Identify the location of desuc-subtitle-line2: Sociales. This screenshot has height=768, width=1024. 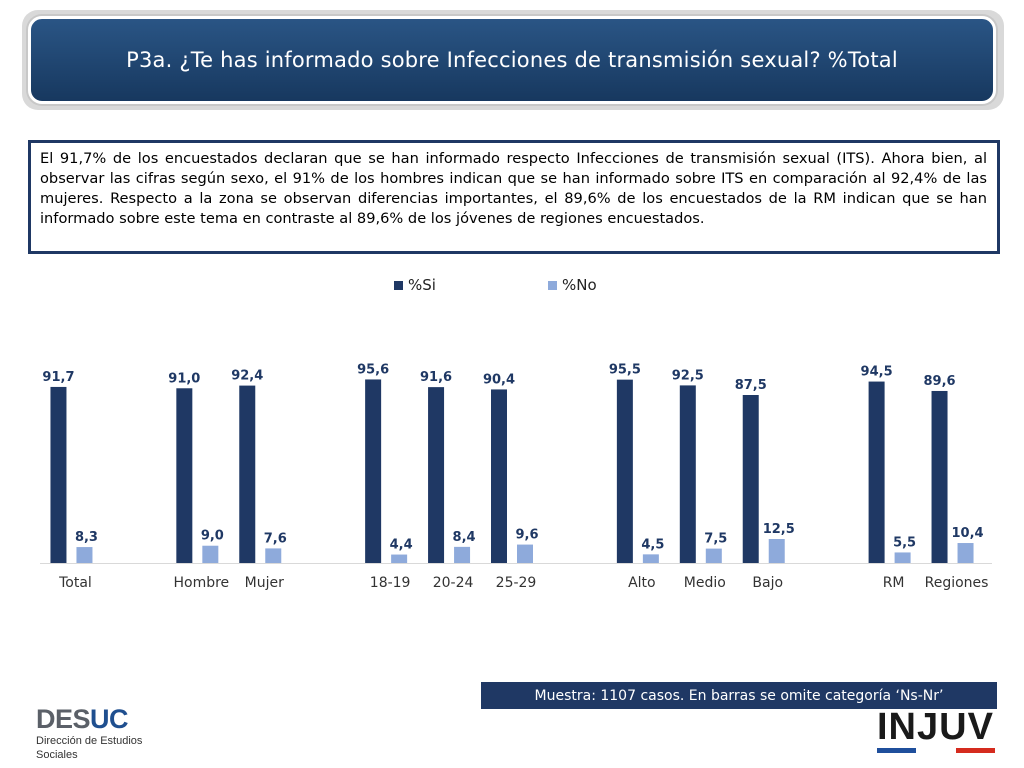
(57, 755).